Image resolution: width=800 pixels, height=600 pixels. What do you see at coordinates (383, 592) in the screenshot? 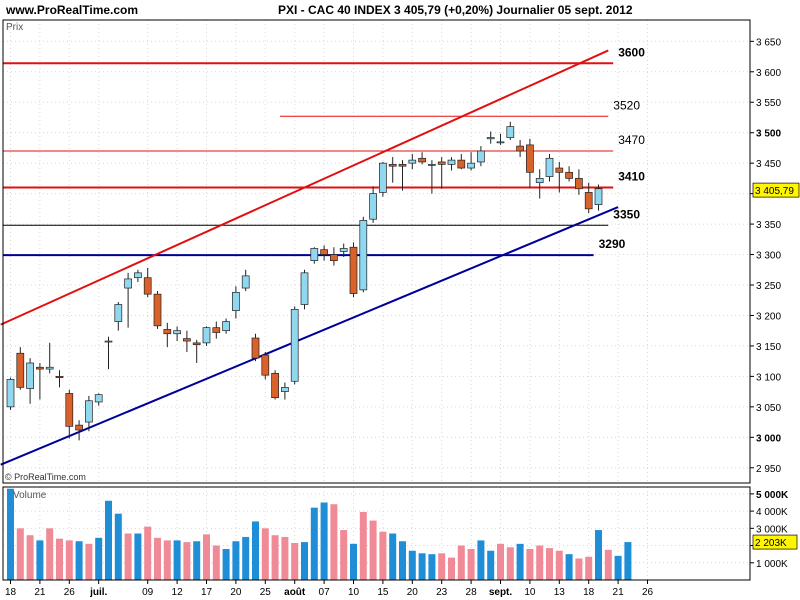
I see `time-tick-label: 15` at bounding box center [383, 592].